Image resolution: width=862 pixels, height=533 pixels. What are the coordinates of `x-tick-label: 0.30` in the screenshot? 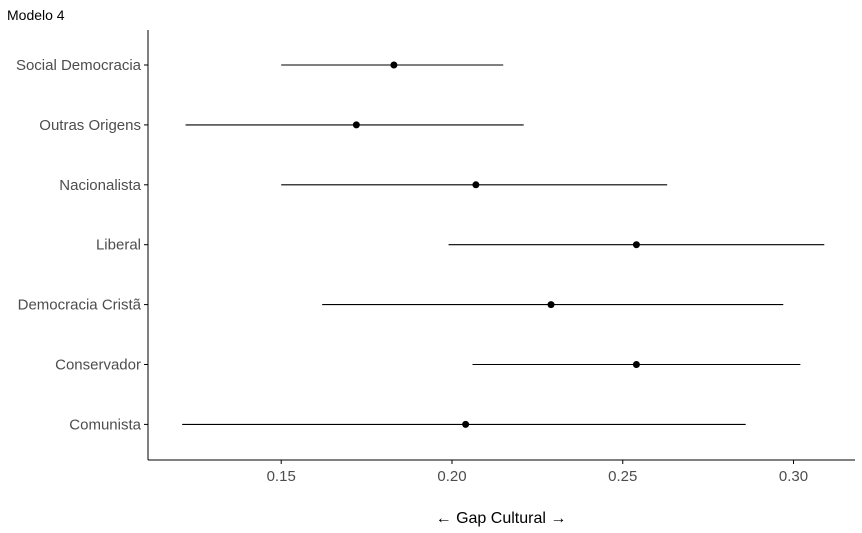 It's located at (793, 476).